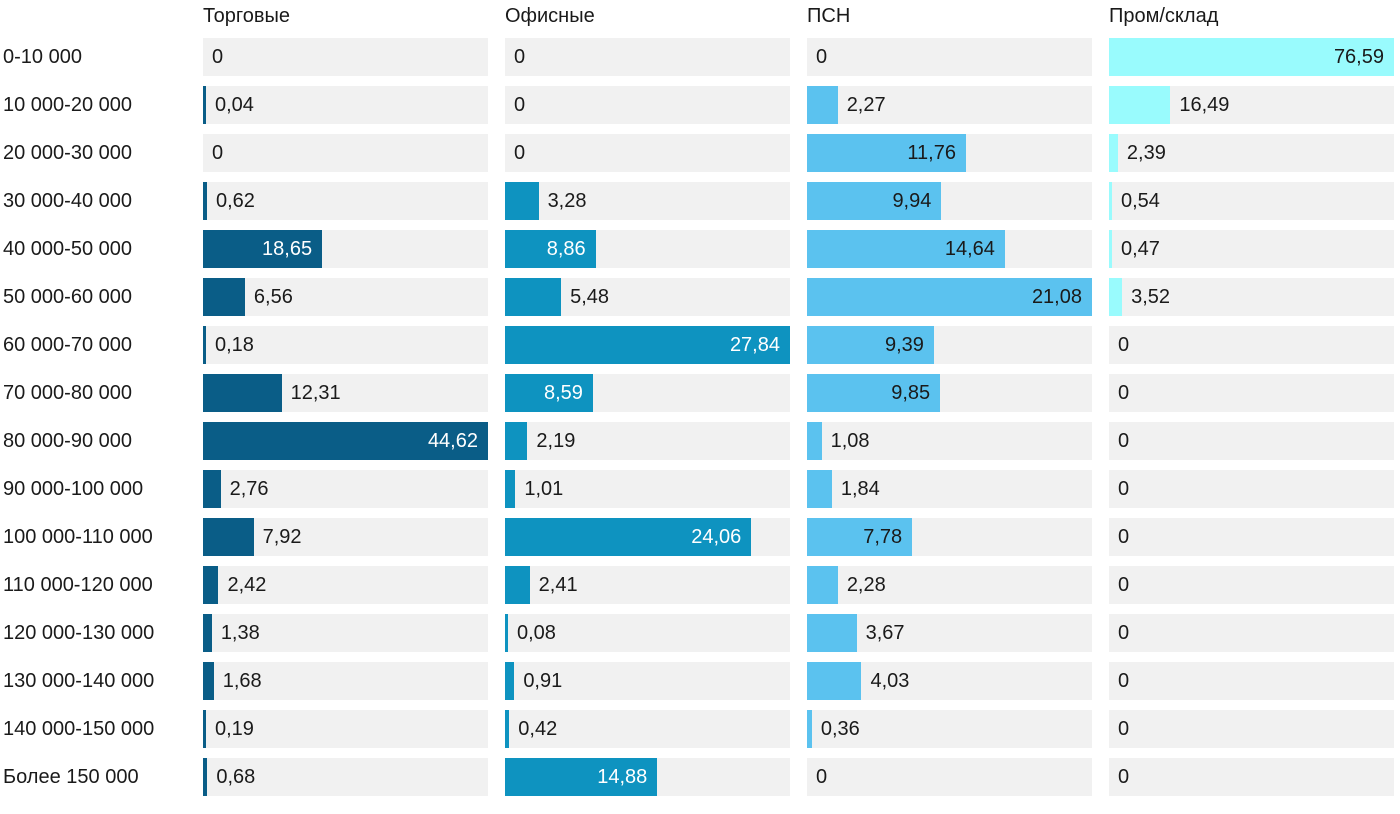  What do you see at coordinates (1140, 201) in the screenshot?
I see `bar-value-label: 0,54` at bounding box center [1140, 201].